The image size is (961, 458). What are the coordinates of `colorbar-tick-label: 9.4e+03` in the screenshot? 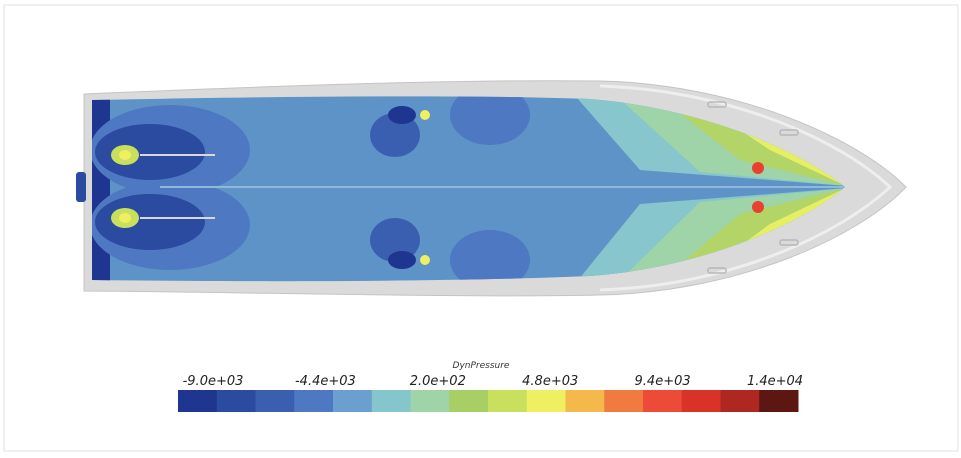 It's located at (663, 381).